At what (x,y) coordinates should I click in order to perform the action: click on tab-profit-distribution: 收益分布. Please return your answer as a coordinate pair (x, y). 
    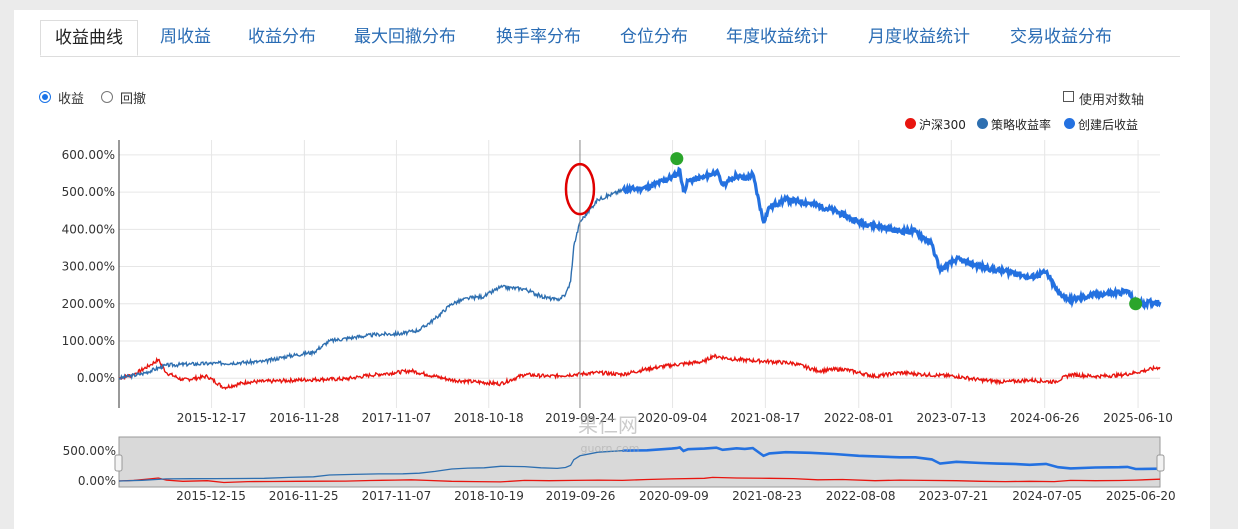
    Looking at the image, I should click on (282, 37).